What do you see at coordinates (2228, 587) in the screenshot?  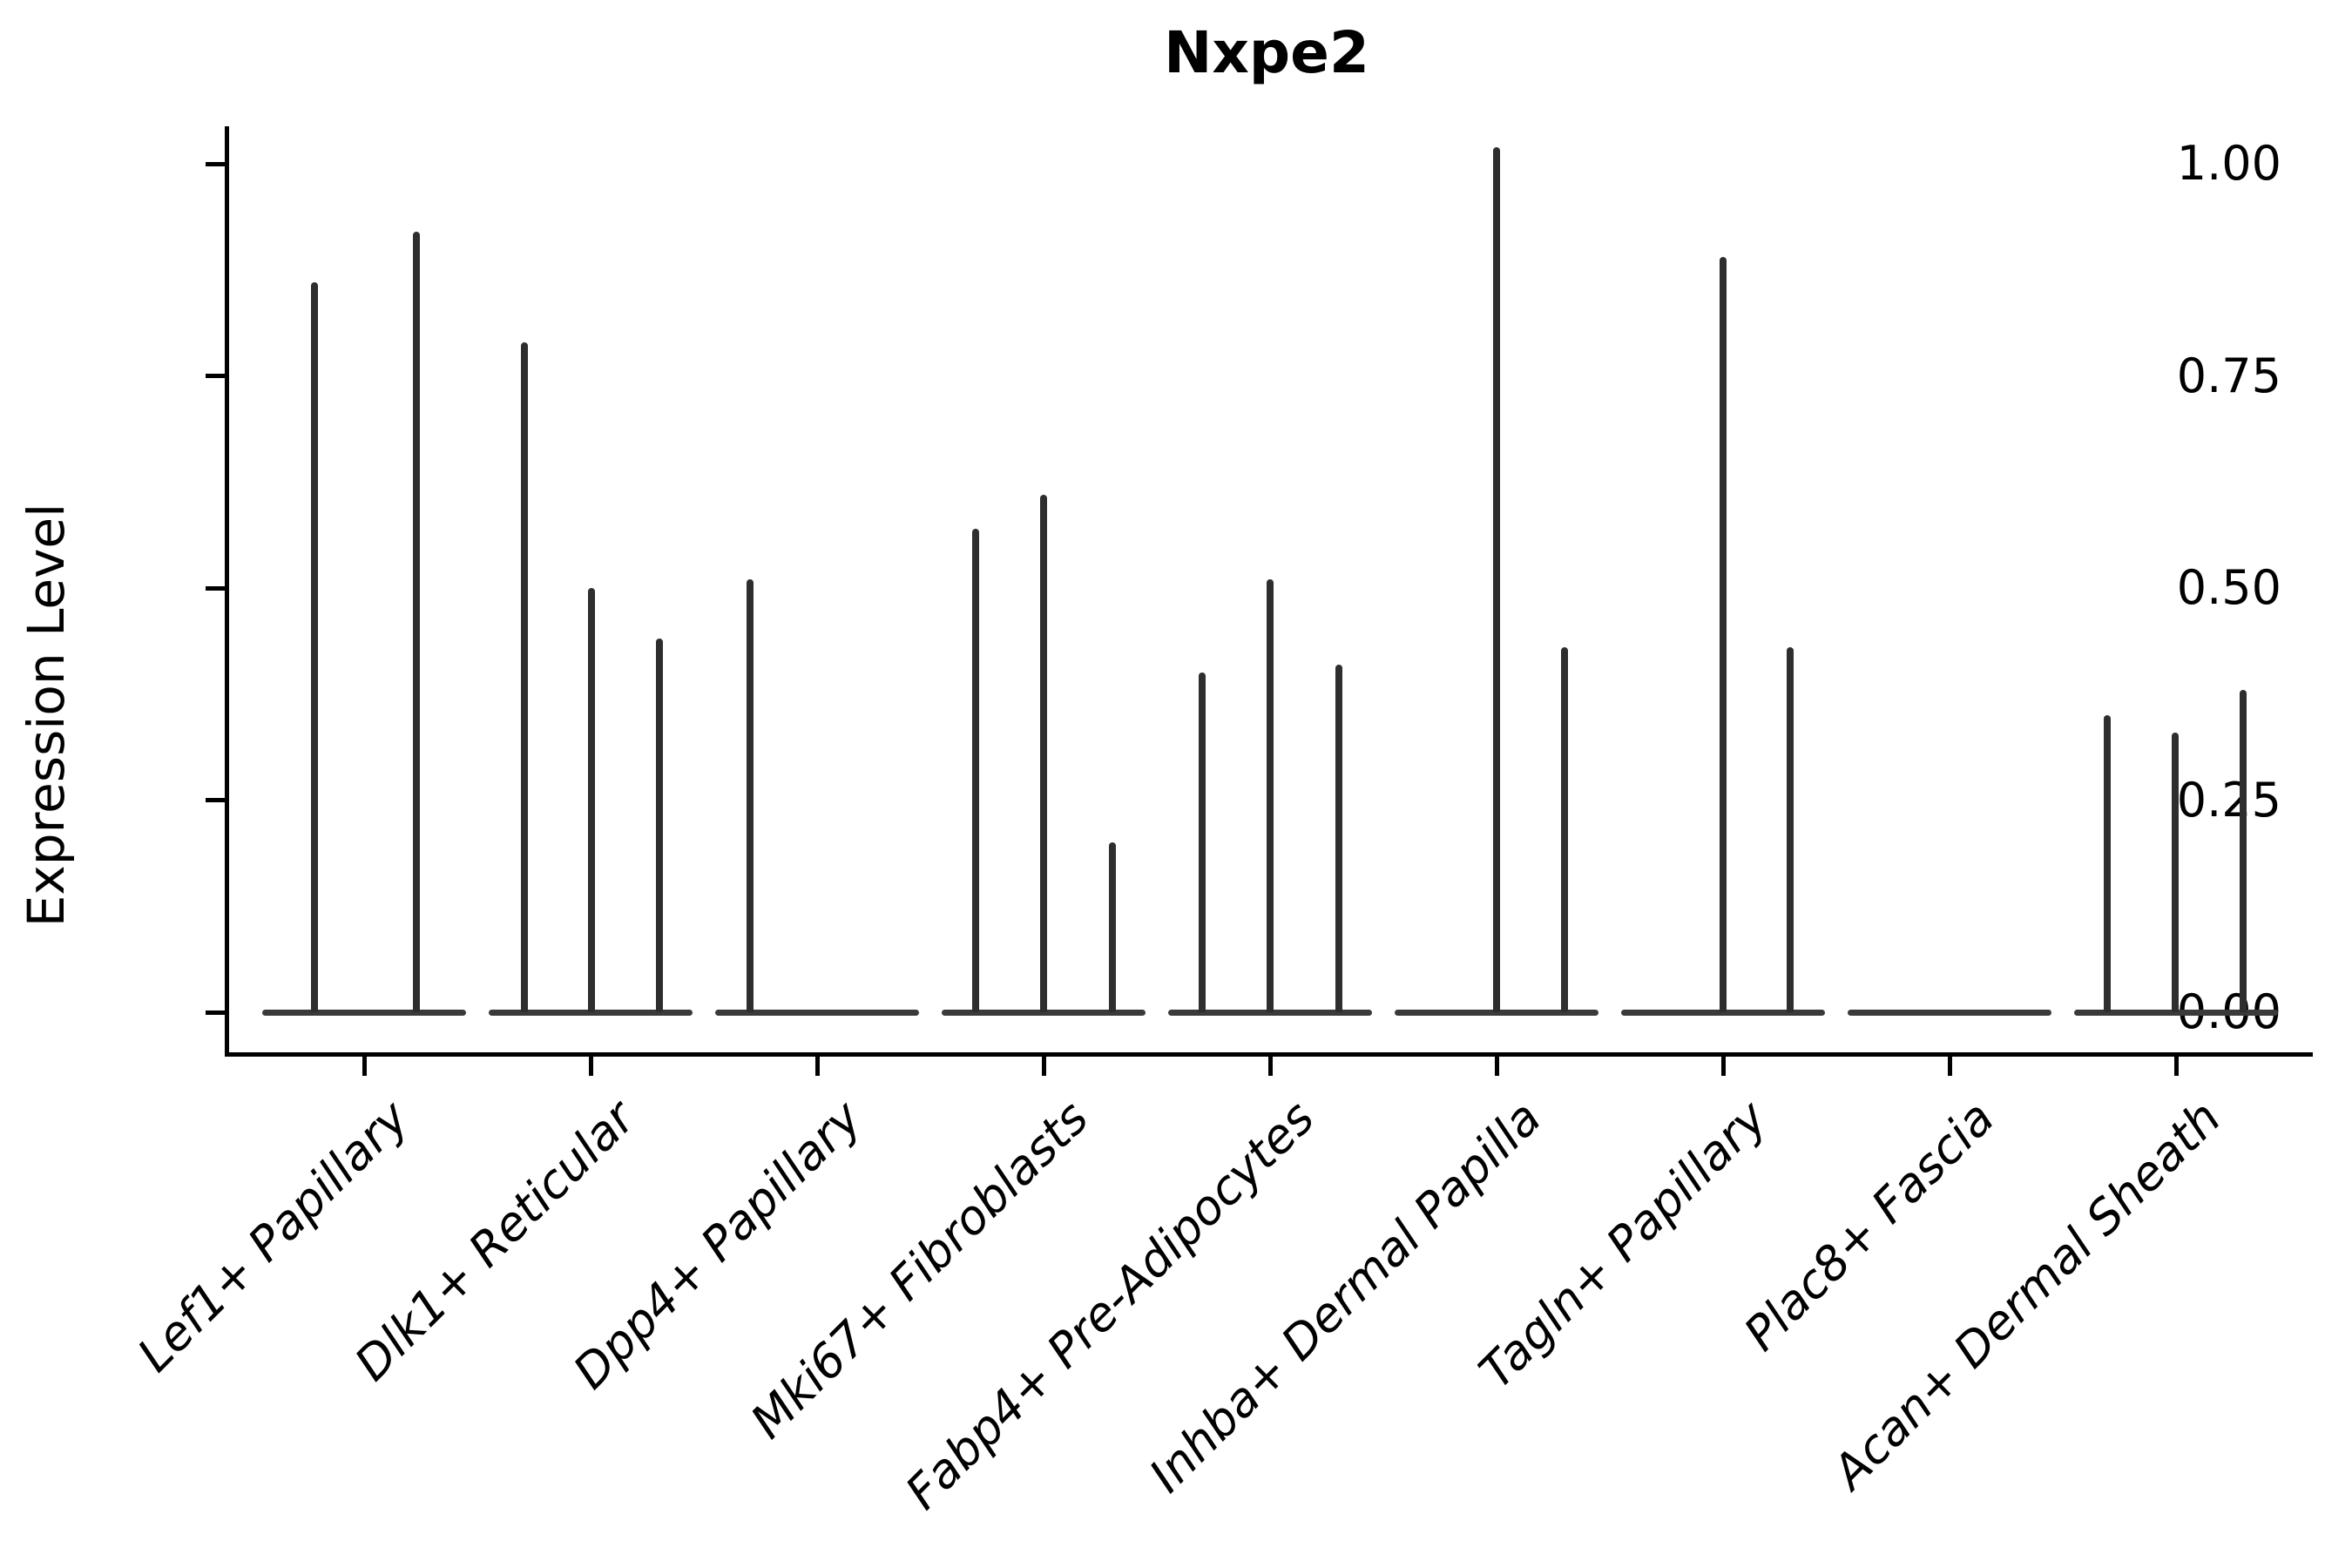 I see `y-tick-label: 0.50` at bounding box center [2228, 587].